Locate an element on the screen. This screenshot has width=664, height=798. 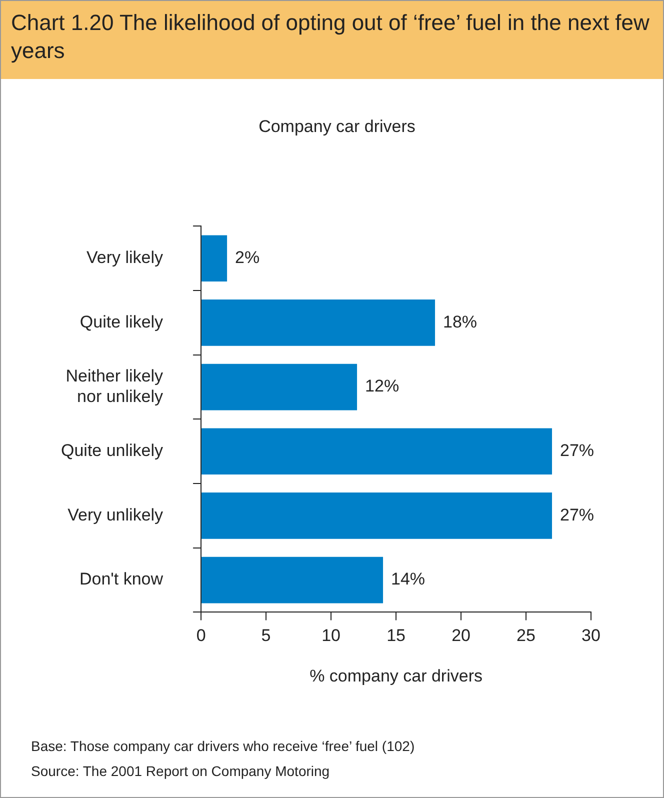
y-tick-label: Very unlikely is located at coordinates (116, 514).